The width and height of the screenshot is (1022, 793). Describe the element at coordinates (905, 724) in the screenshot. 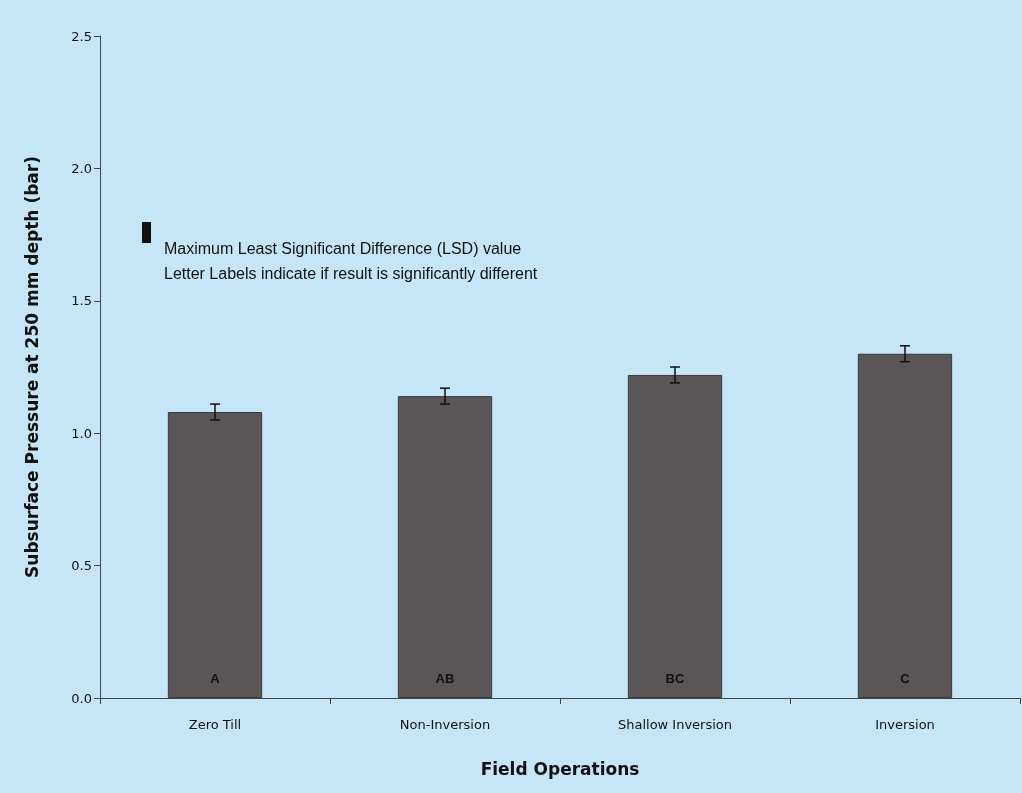

I see `x-tick-label: Inversion` at that location.